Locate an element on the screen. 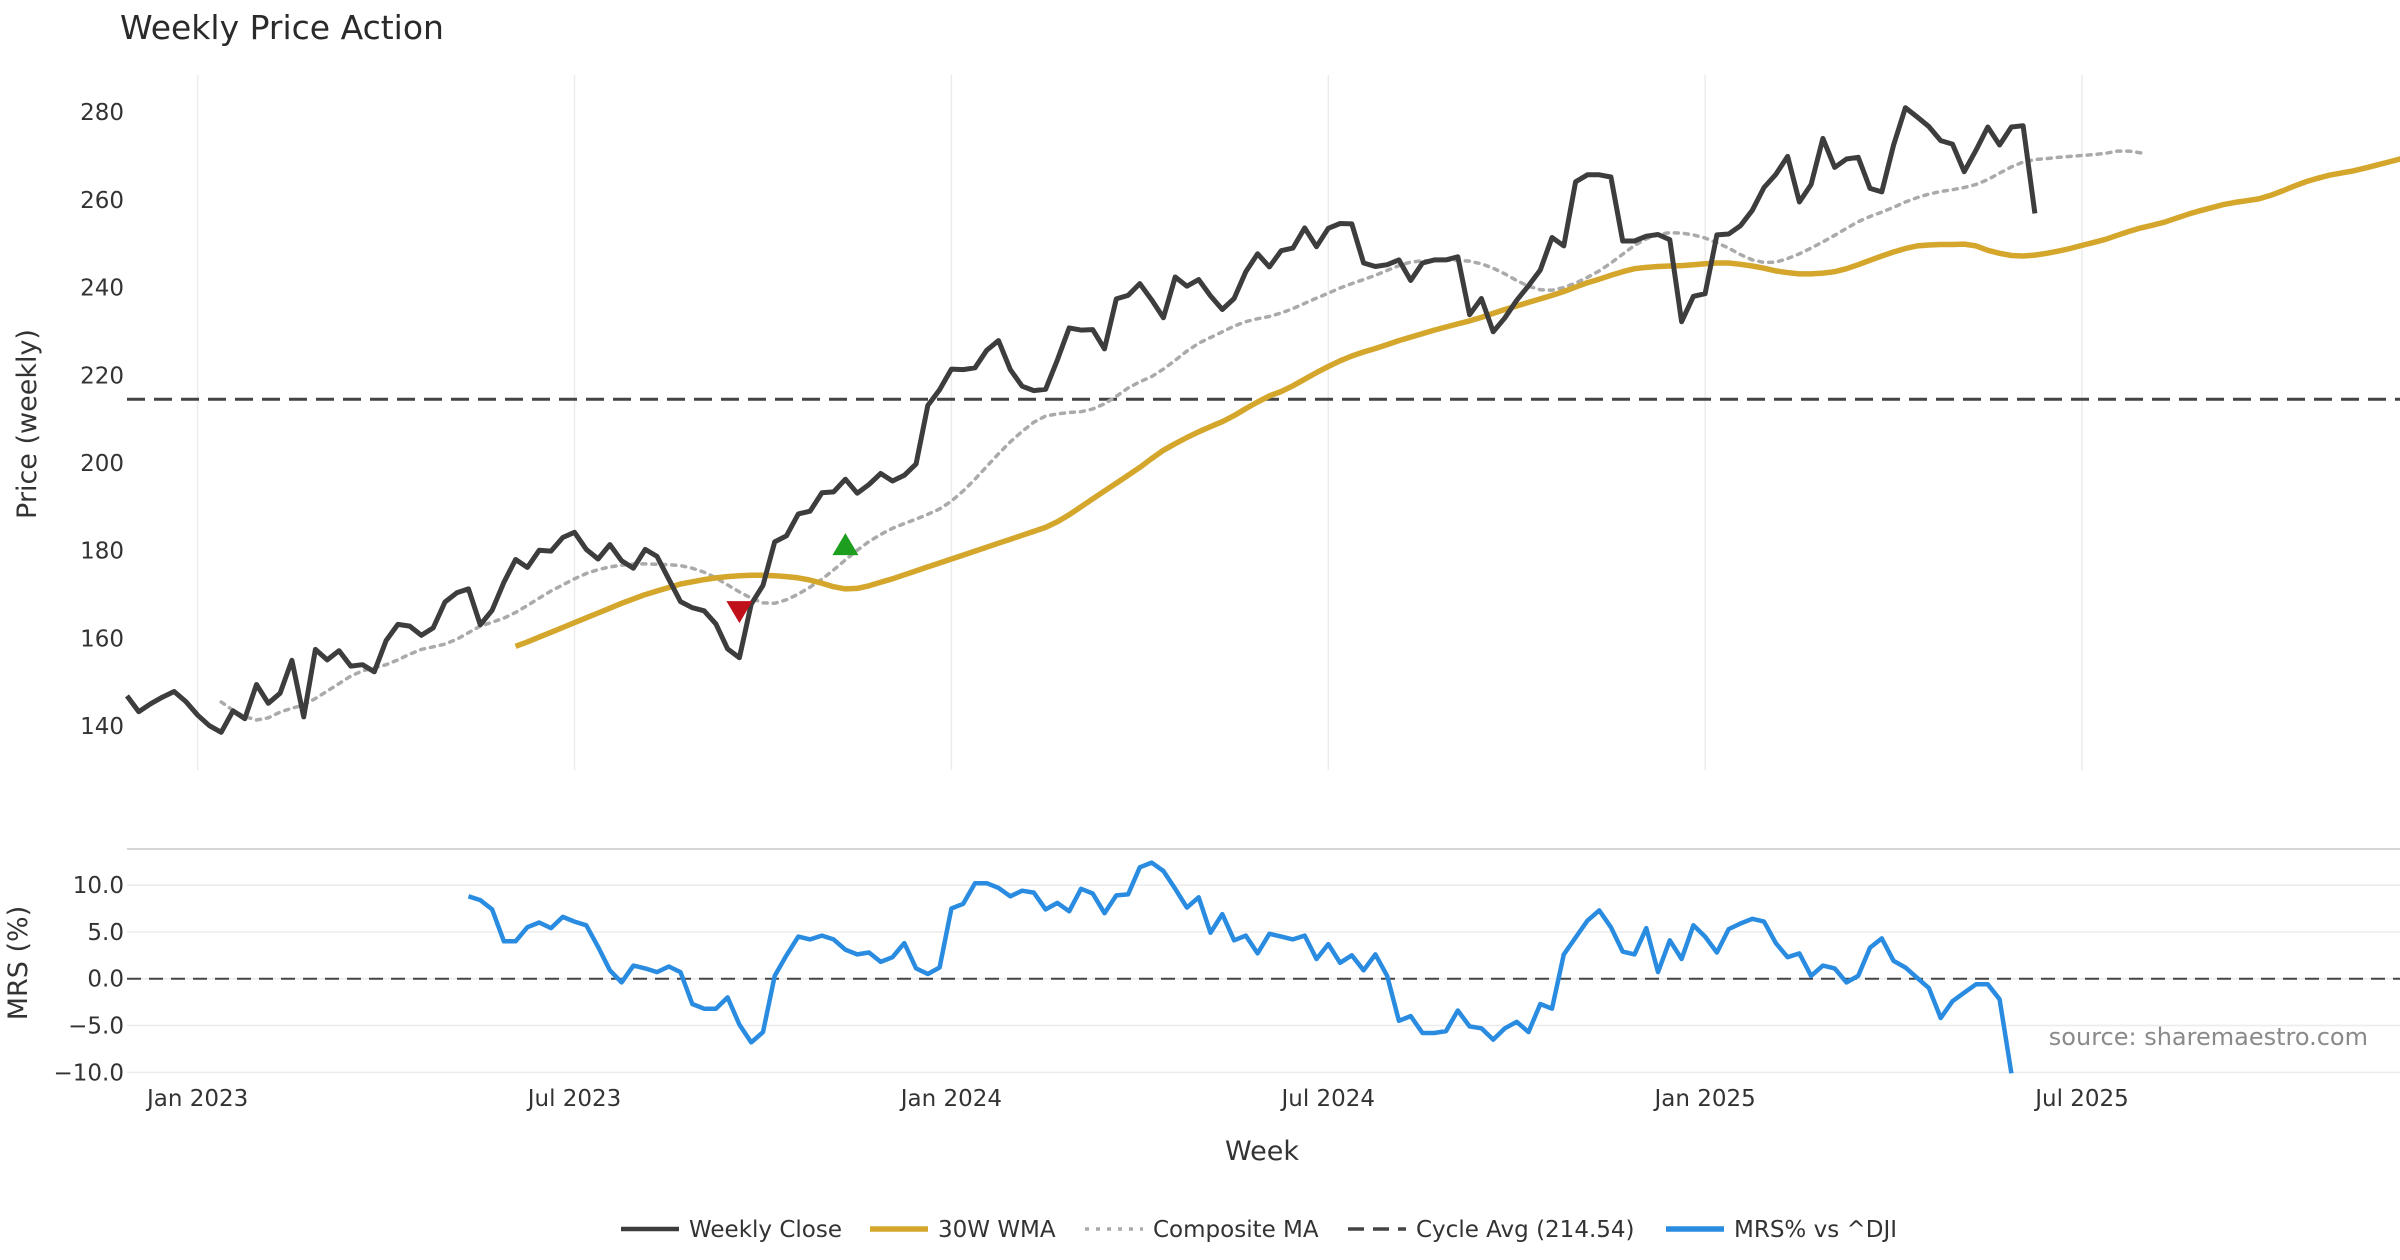  mrs-y-tick-label: 0.0 is located at coordinates (105, 980).